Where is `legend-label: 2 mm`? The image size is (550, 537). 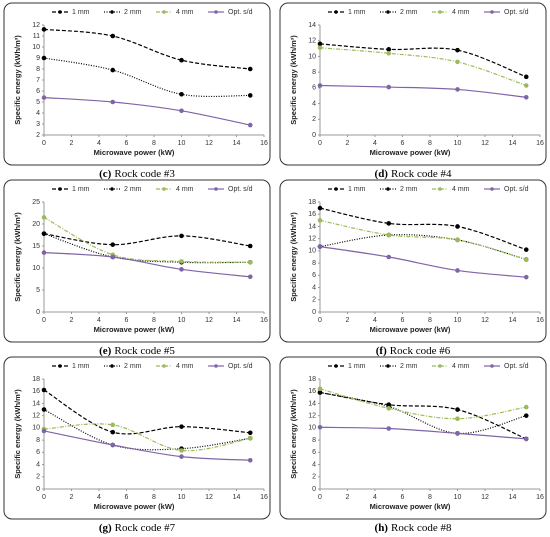 legend-label: 2 mm is located at coordinates (133, 189).